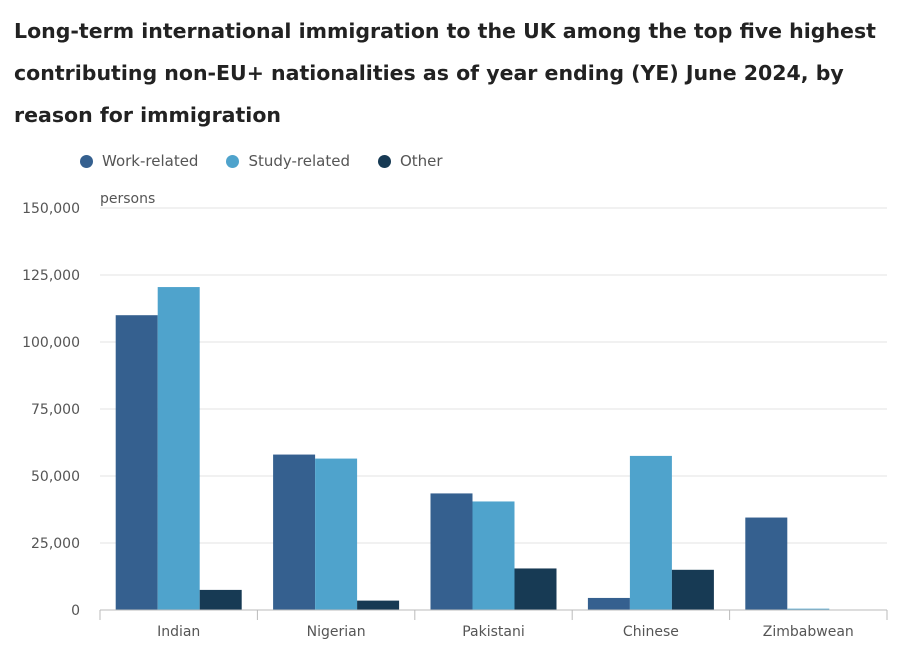  I want to click on y-tick-label: 75,000, so click(55, 410).